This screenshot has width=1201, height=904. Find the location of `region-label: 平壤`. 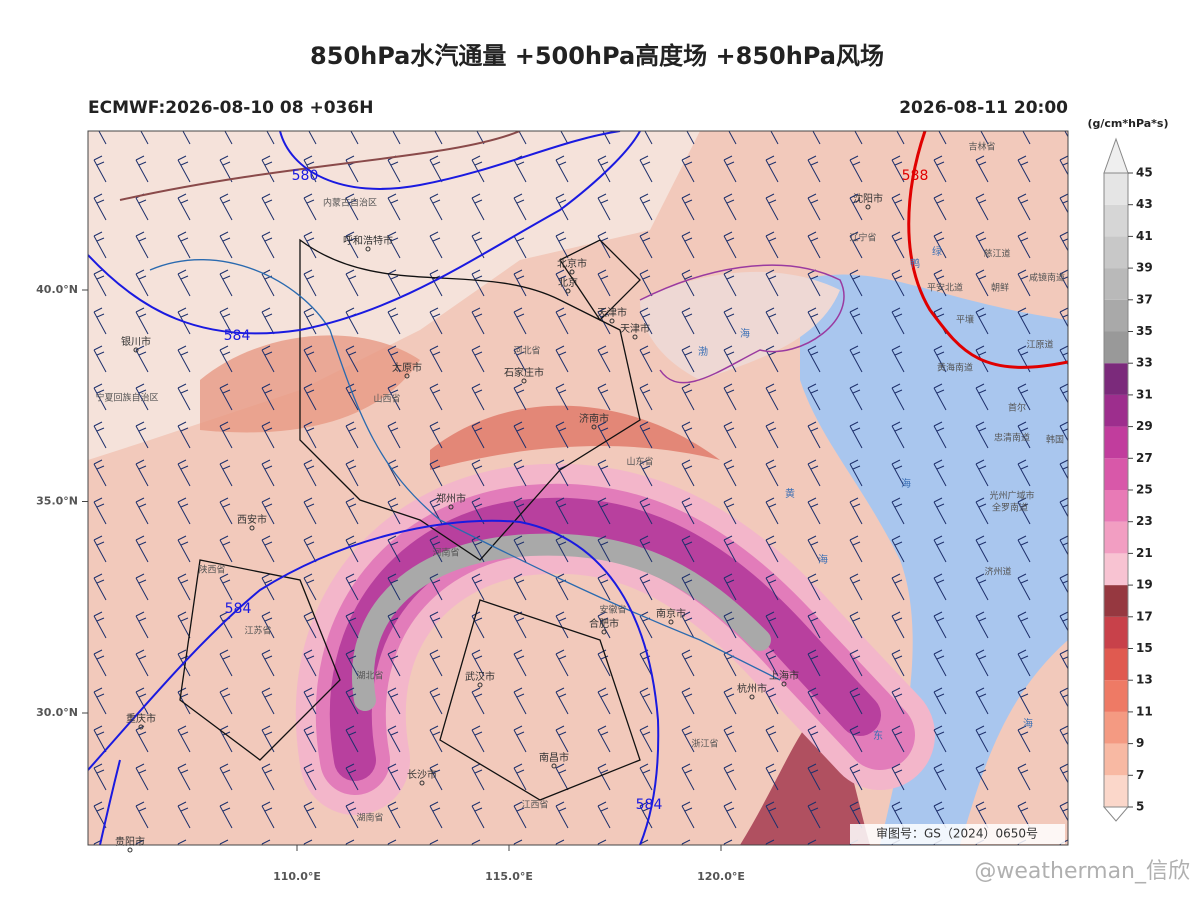

region-label: 平壤 is located at coordinates (965, 320).